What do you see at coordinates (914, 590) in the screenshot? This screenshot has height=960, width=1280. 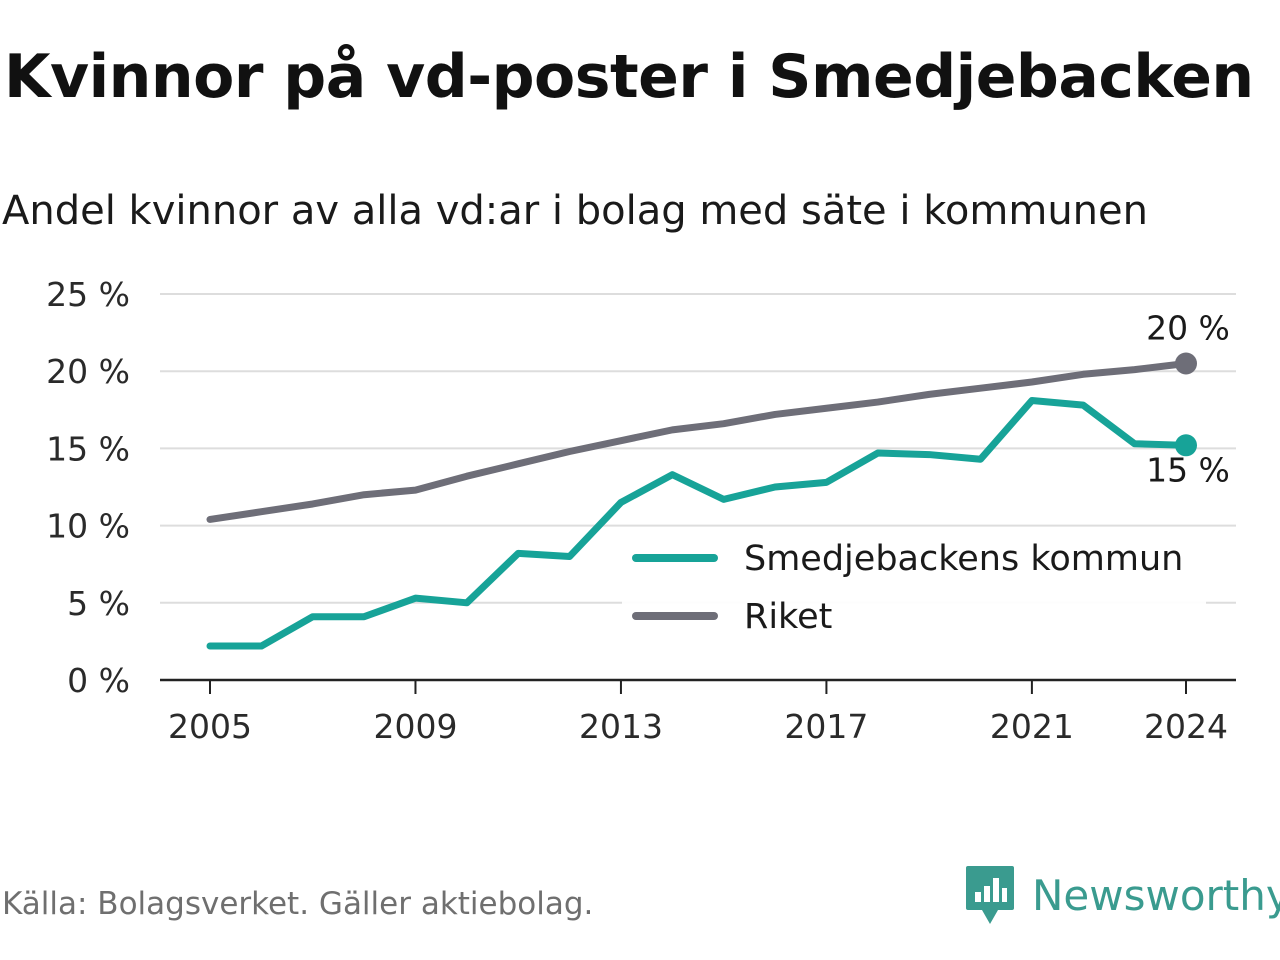 I see `legend-box` at bounding box center [914, 590].